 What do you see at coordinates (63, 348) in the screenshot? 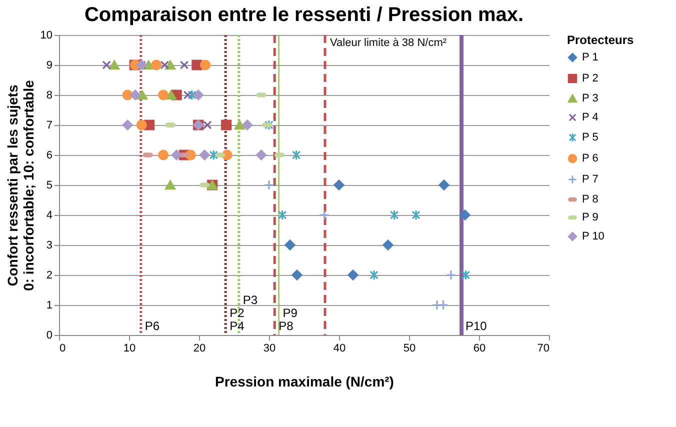
I see `x-tick-label: 0` at bounding box center [63, 348].